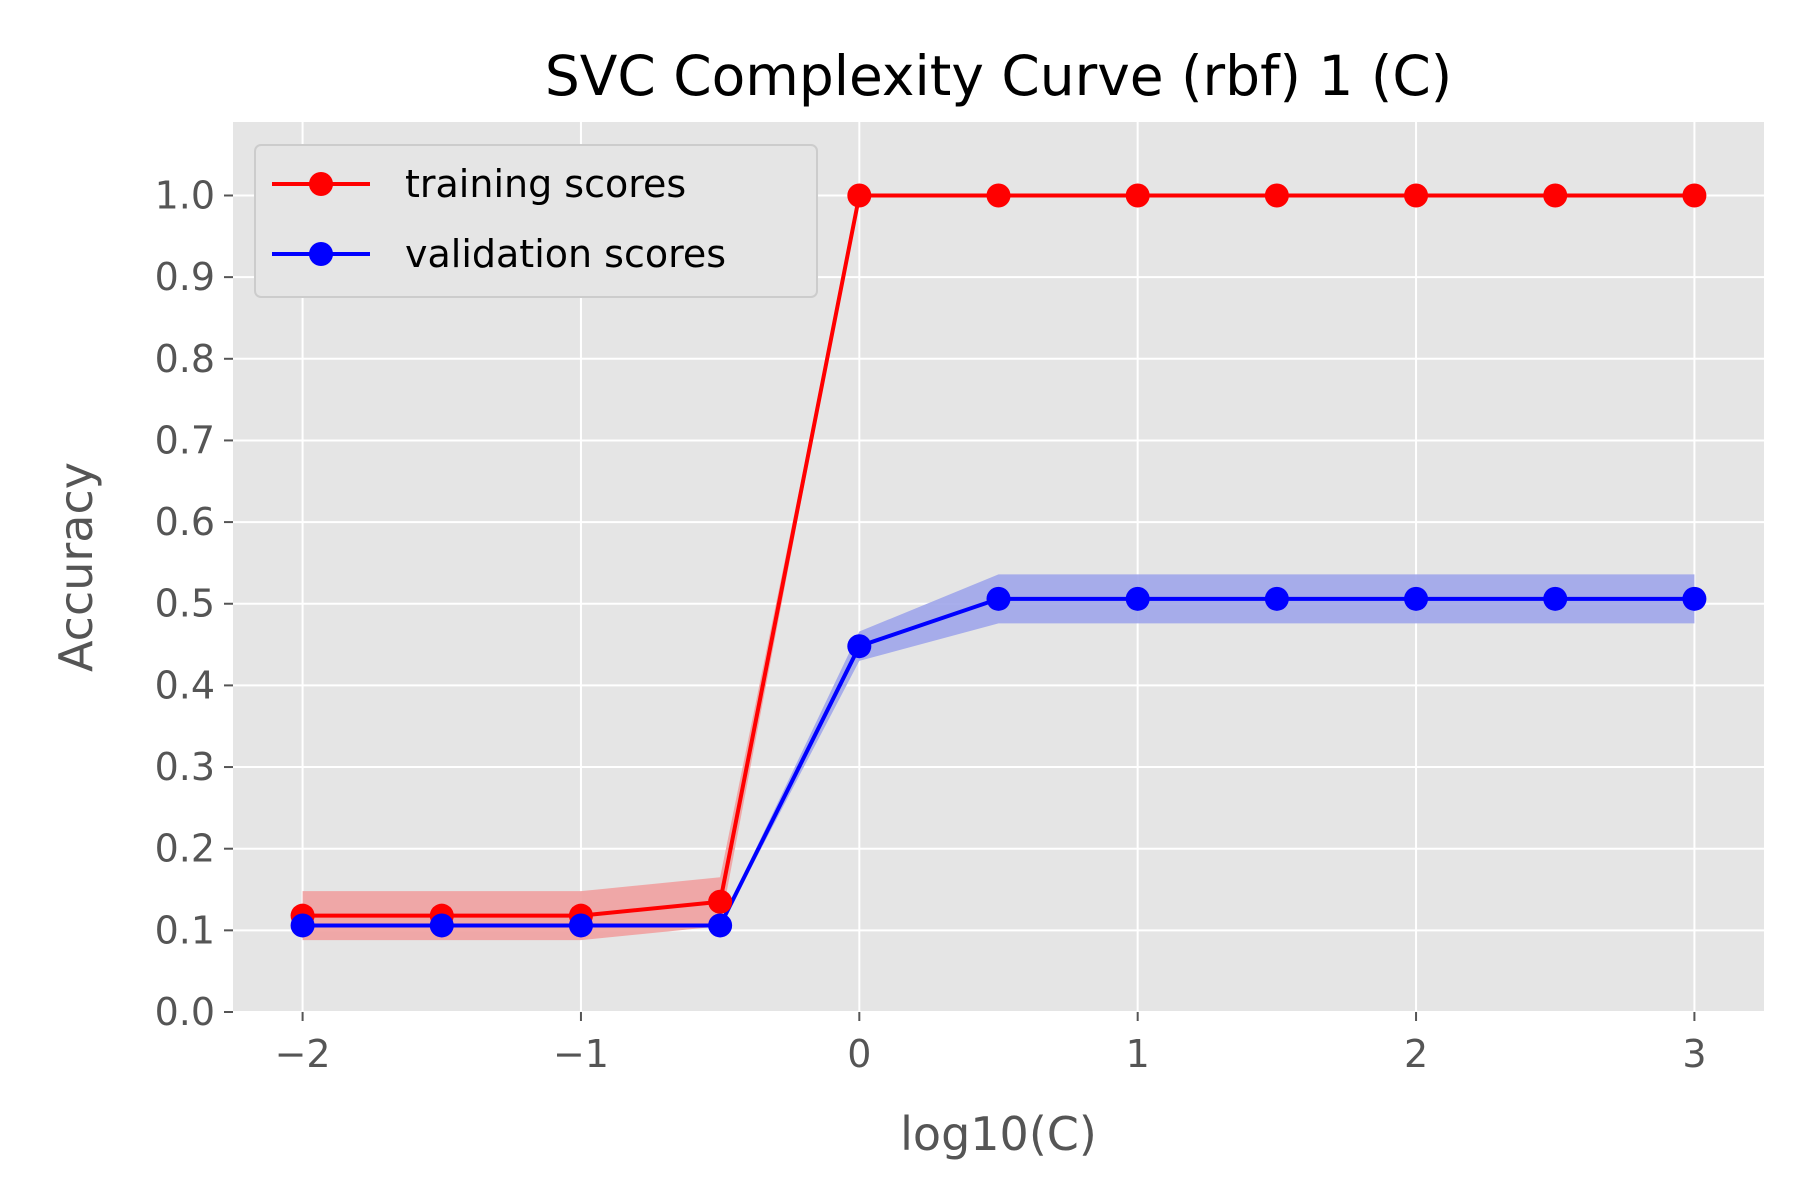 The height and width of the screenshot is (1200, 1800). I want to click on legend-box, so click(536, 221).